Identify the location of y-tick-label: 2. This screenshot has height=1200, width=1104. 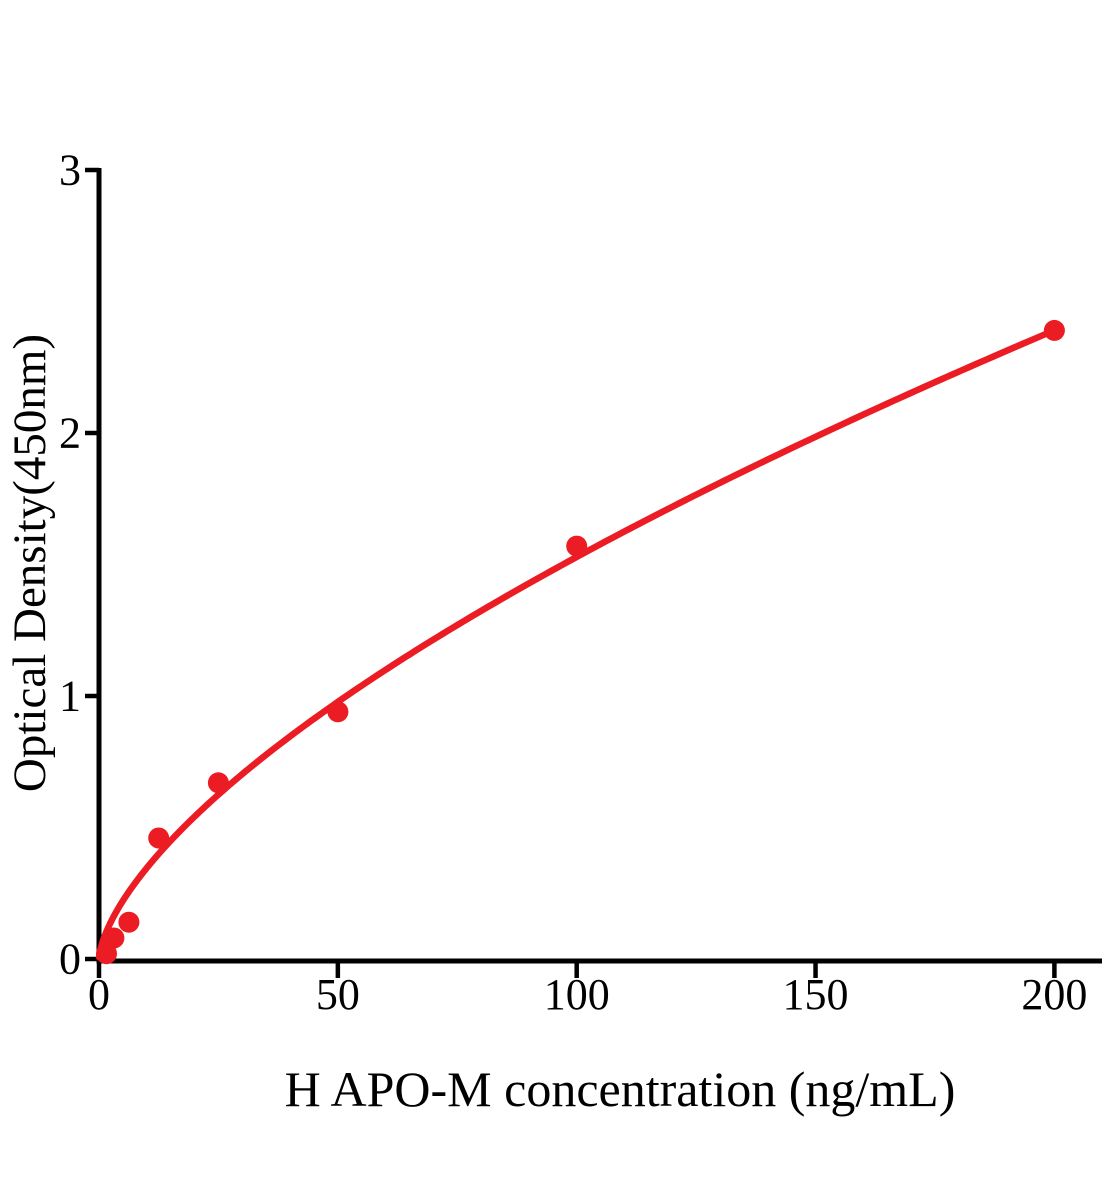
(70, 433).